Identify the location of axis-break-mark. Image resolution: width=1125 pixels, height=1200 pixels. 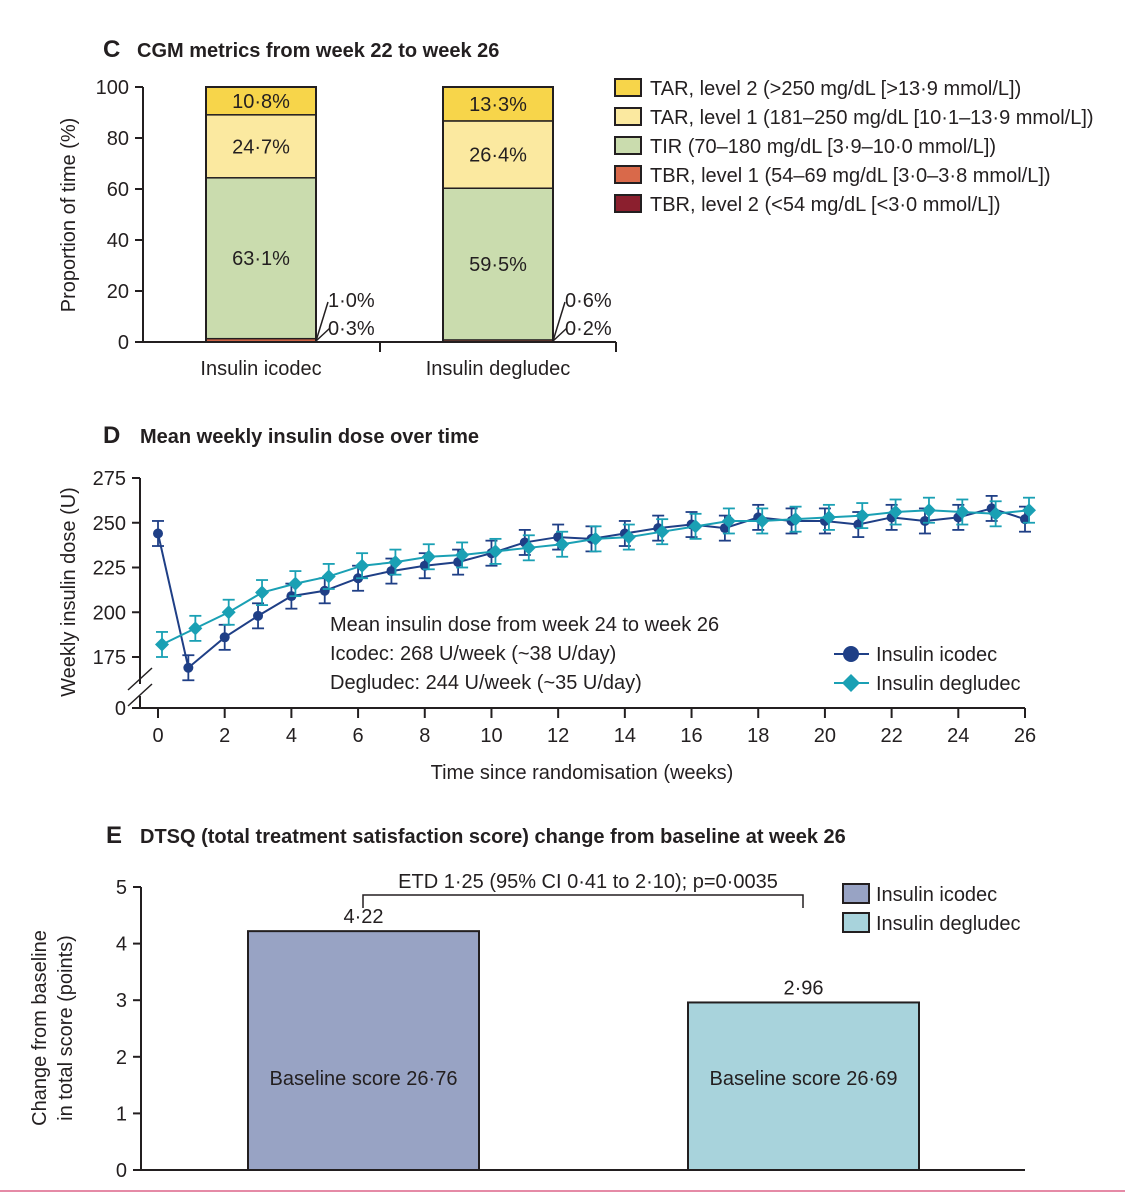
(140, 695).